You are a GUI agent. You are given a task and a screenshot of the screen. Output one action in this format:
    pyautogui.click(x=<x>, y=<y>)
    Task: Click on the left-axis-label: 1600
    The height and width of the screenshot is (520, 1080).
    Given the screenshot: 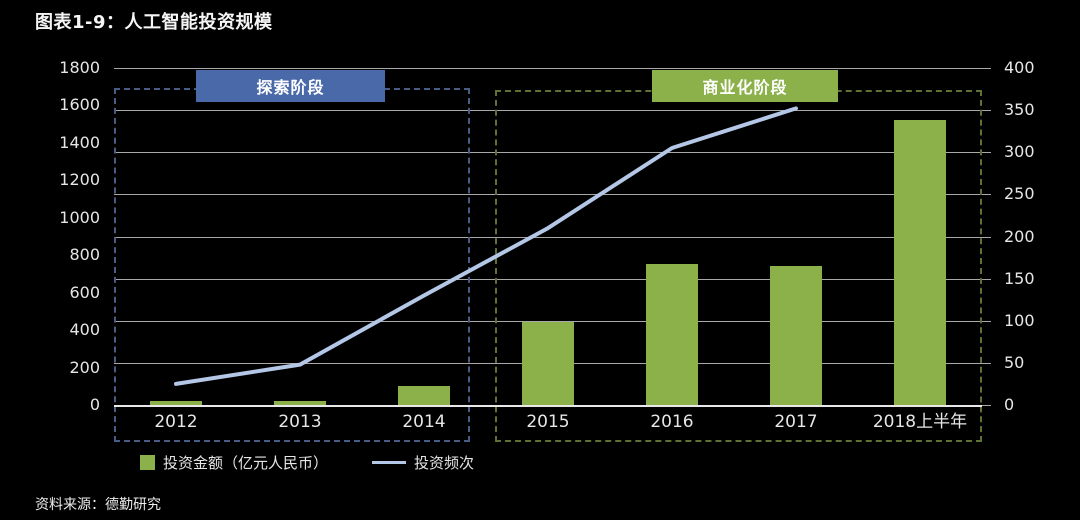 What is the action you would take?
    pyautogui.click(x=79, y=105)
    